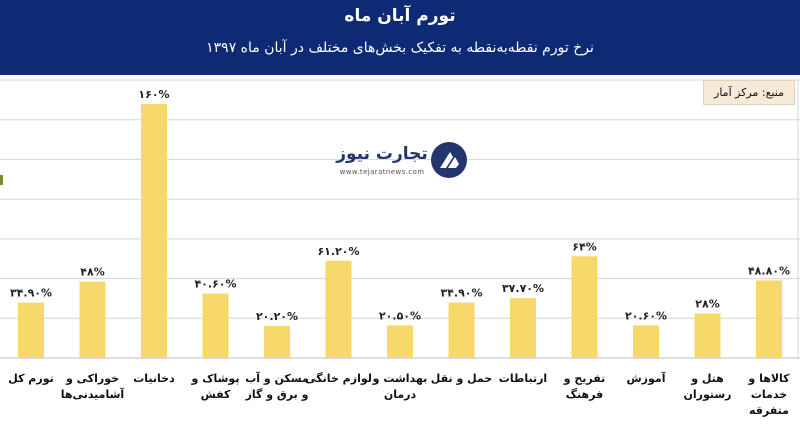 Image resolution: width=800 pixels, height=430 pixels. Describe the element at coordinates (338, 251) in the screenshot. I see `data-label-6: ۶۱.۲۰%` at that location.